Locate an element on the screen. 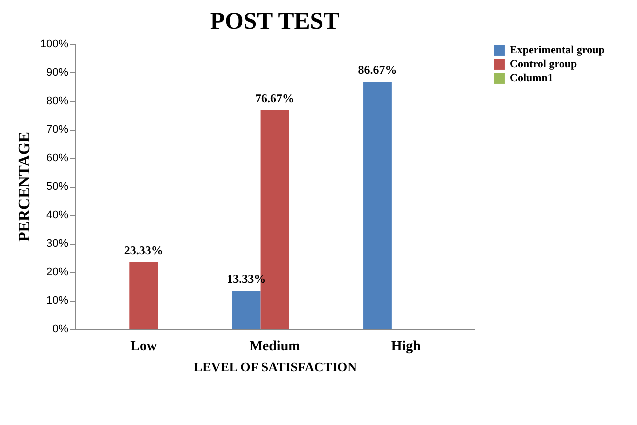 The height and width of the screenshot is (425, 637). data-label: 86.67% is located at coordinates (378, 69).